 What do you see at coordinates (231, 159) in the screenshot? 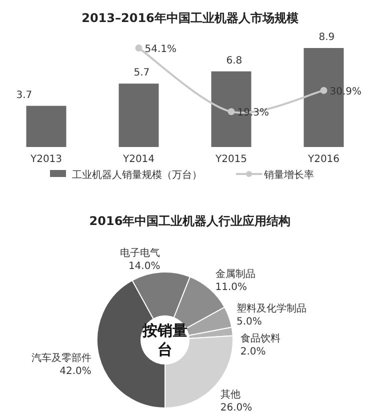
I see `x-tick-label: Y2015` at bounding box center [231, 159].